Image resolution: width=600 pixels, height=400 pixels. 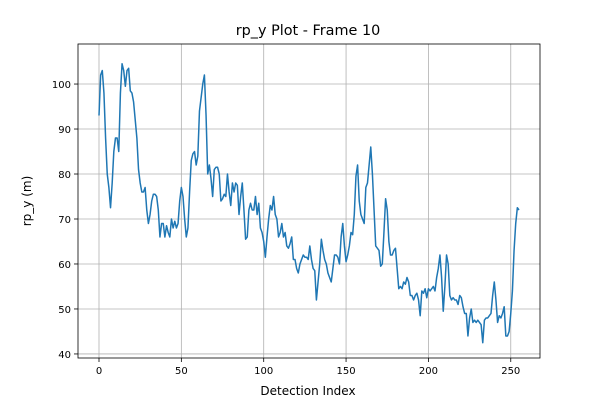 What do you see at coordinates (181, 371) in the screenshot?
I see `x-tick-label: 50` at bounding box center [181, 371].